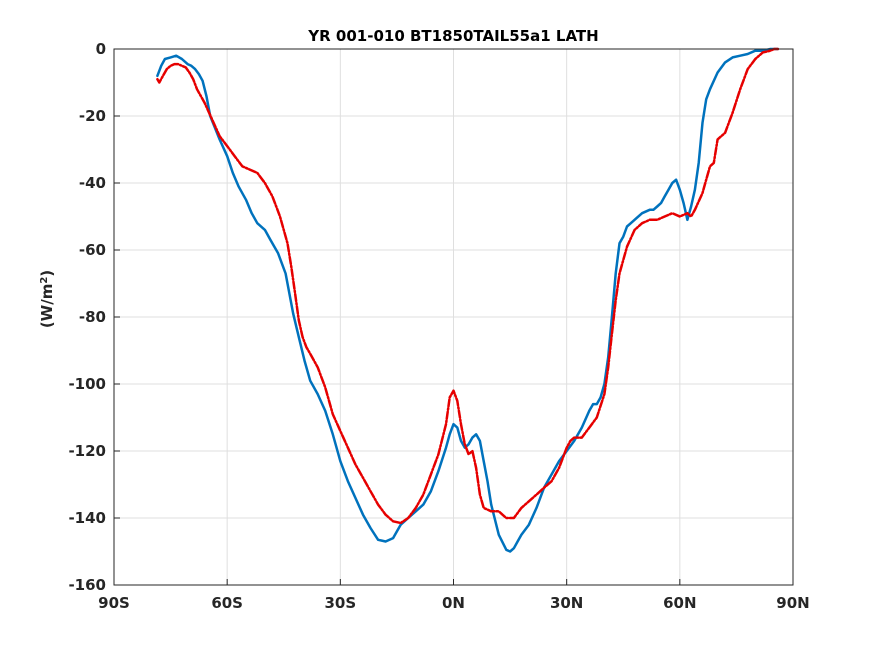 This screenshot has height=660, width=875. I want to click on y-tick-label: -120, so click(87, 451).